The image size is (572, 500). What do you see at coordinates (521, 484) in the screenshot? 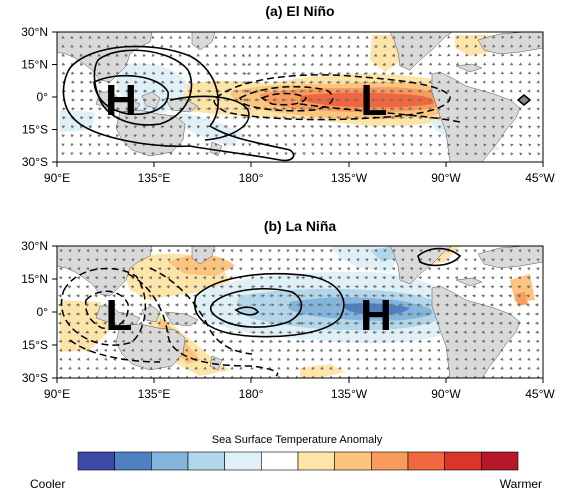
I see `colorbar-right-label: Warmer` at bounding box center [521, 484].